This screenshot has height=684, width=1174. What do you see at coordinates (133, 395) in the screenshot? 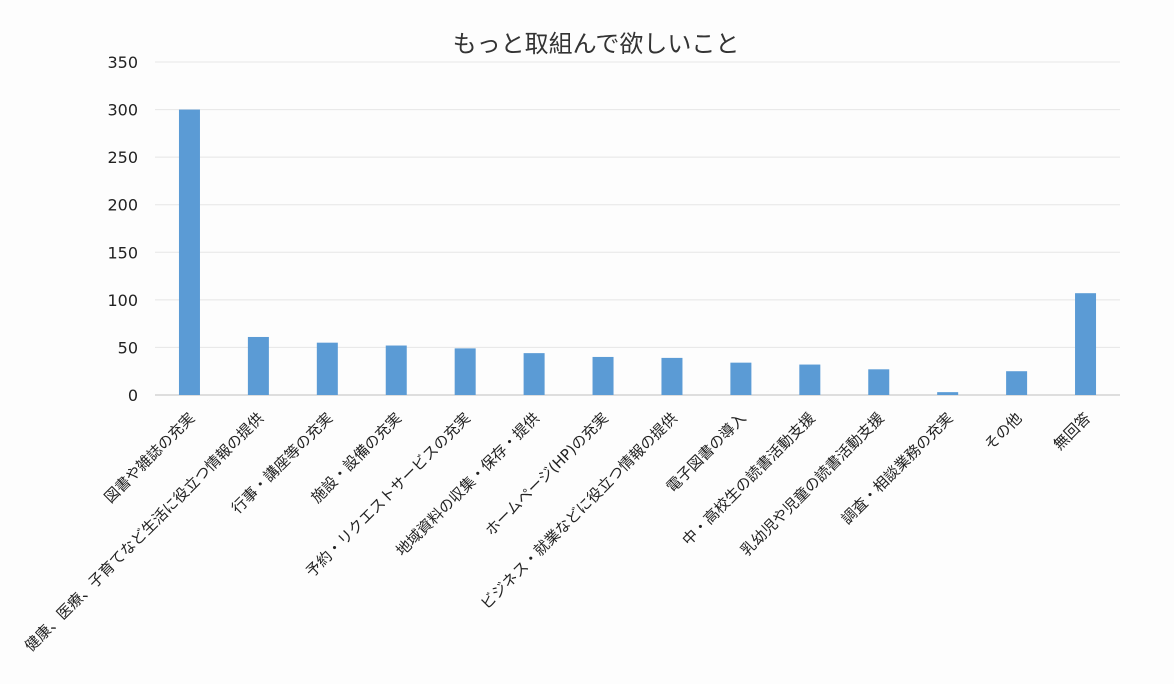
I see `y-tick-label: 0` at bounding box center [133, 395].